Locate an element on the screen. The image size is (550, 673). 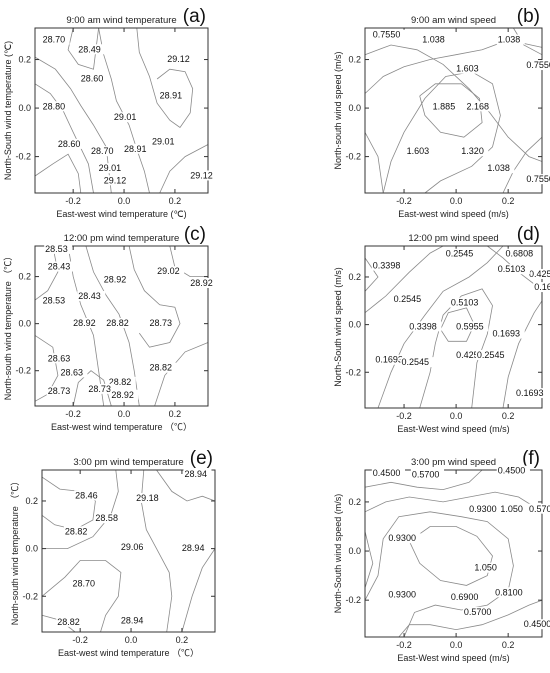
contour-label: 1.038 is located at coordinates (498, 168).